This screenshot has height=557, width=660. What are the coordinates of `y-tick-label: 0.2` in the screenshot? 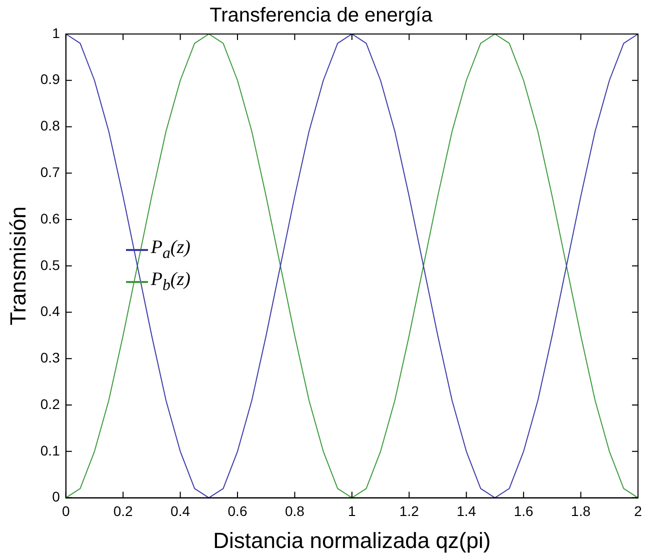 It's located at (50, 404).